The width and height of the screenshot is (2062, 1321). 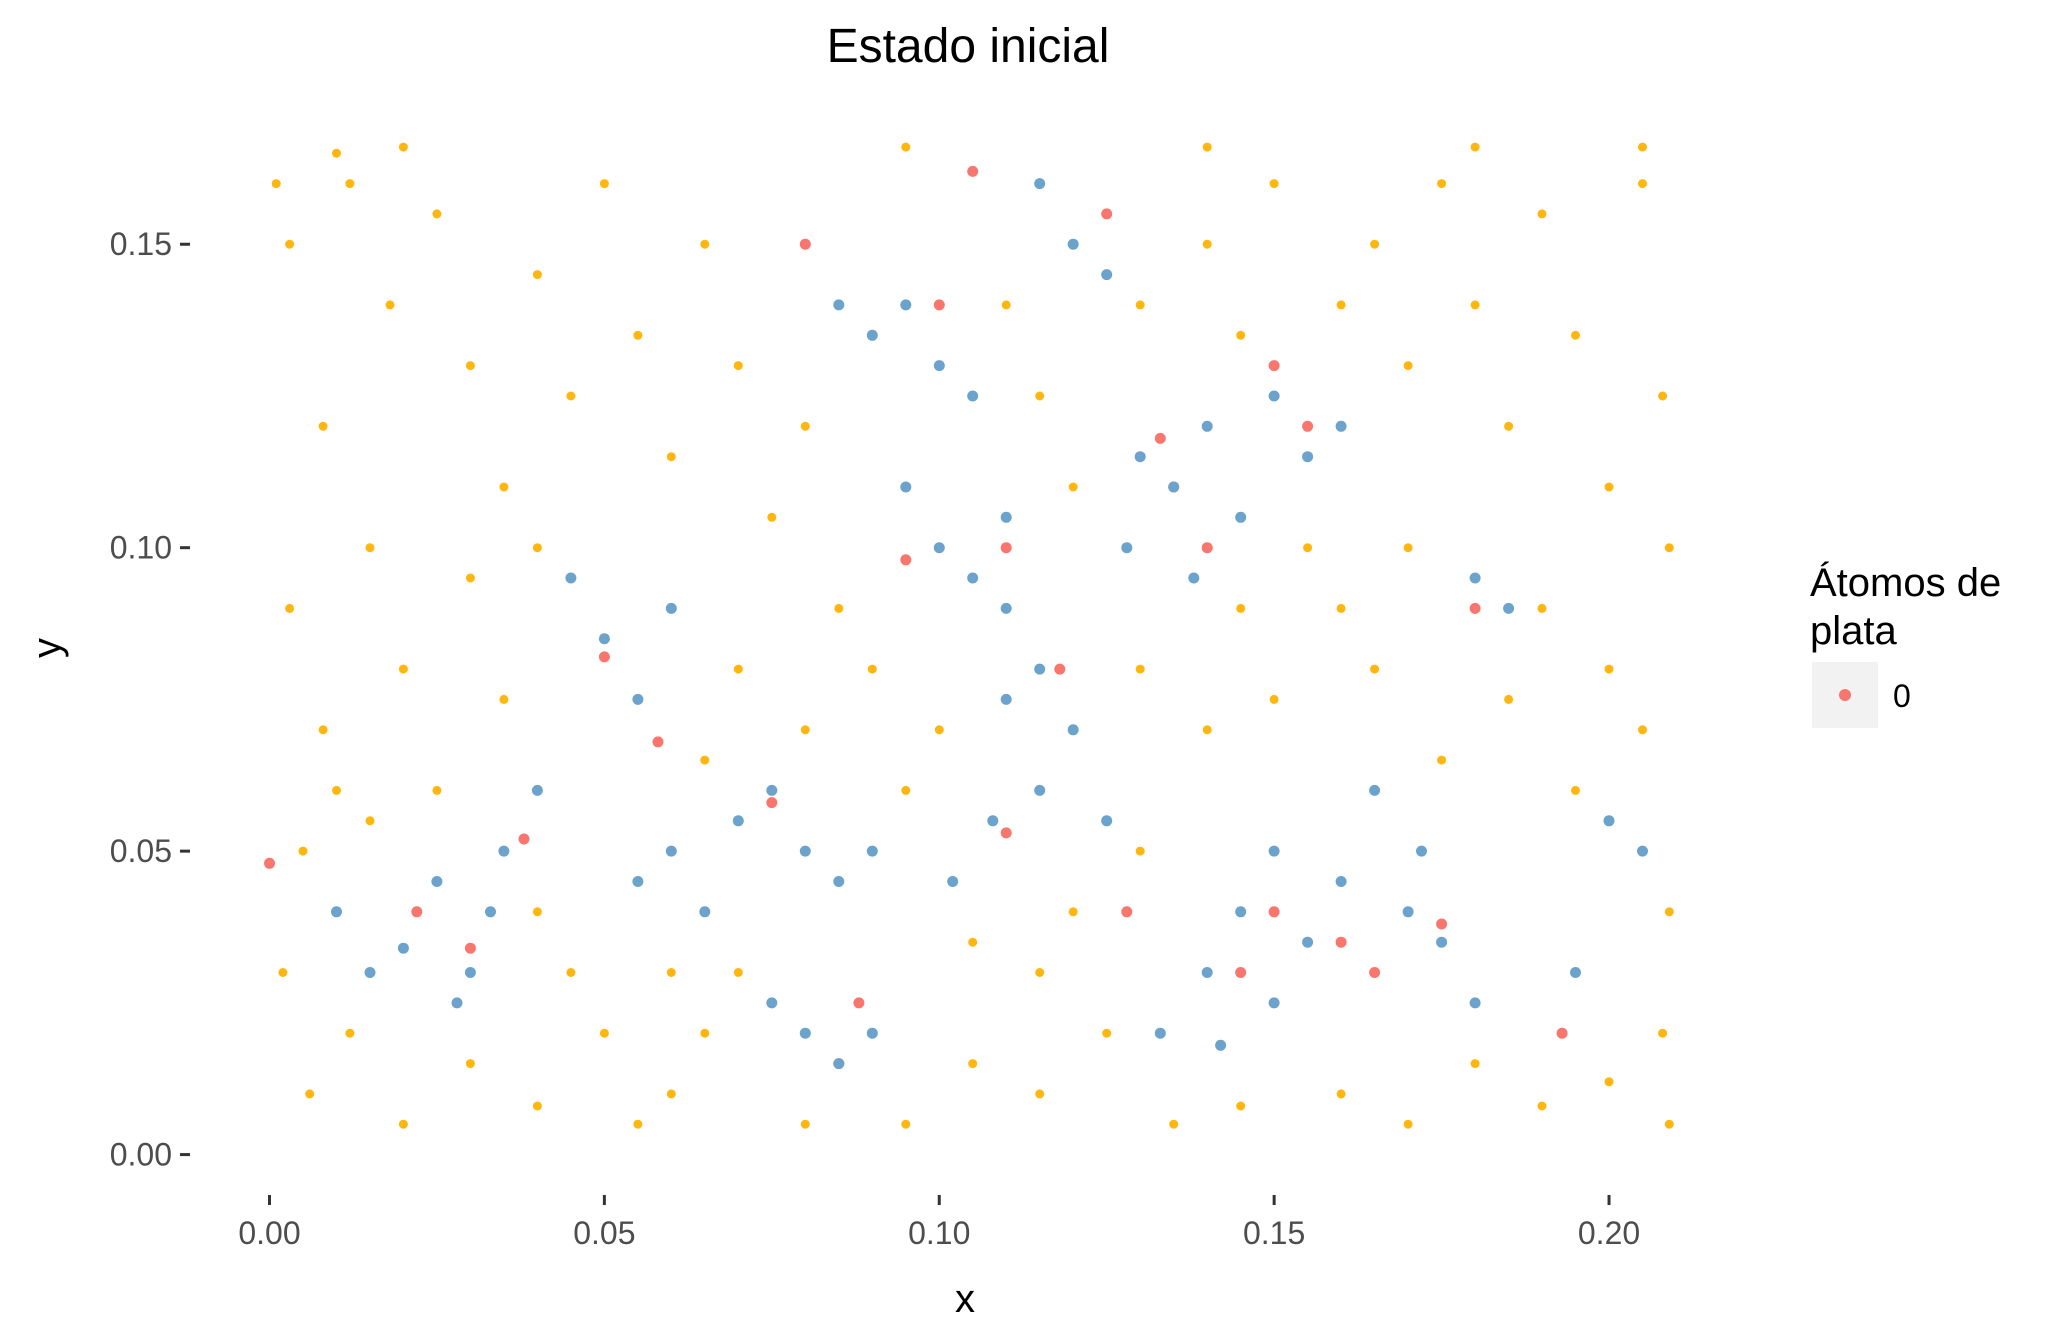 What do you see at coordinates (1905, 644) in the screenshot?
I see `legend: Átomos de plata 0` at bounding box center [1905, 644].